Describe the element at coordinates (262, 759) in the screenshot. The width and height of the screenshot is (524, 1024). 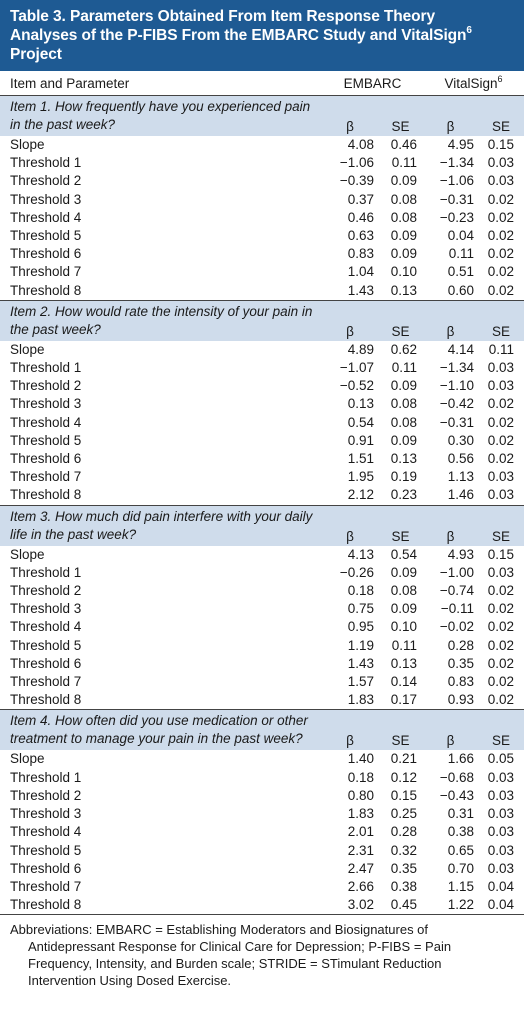
I see `table-row: Slope 1.40 0.21 1.66 0.05` at that location.